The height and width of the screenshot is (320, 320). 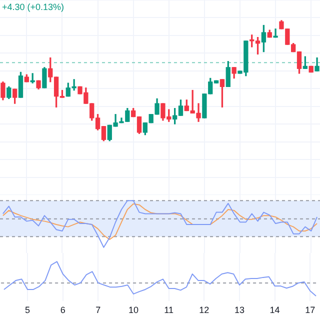 What do you see at coordinates (239, 310) in the screenshot?
I see `x-tick-label: 13` at bounding box center [239, 310].